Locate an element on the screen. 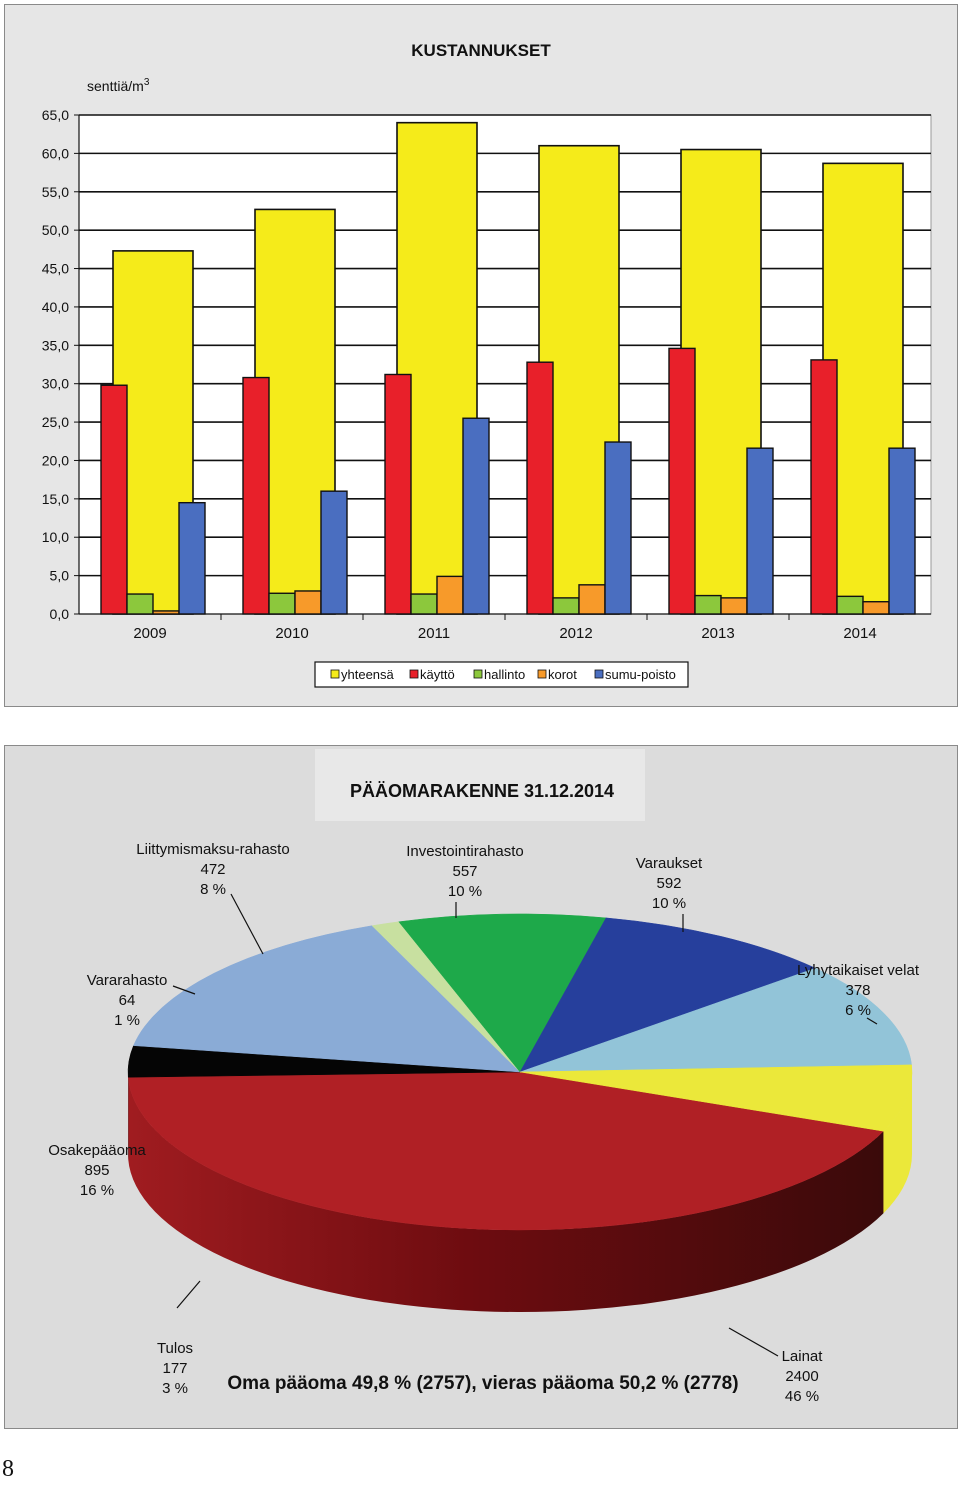 The height and width of the screenshot is (1485, 960). bar-sumu-poisto-2010 is located at coordinates (334, 552).